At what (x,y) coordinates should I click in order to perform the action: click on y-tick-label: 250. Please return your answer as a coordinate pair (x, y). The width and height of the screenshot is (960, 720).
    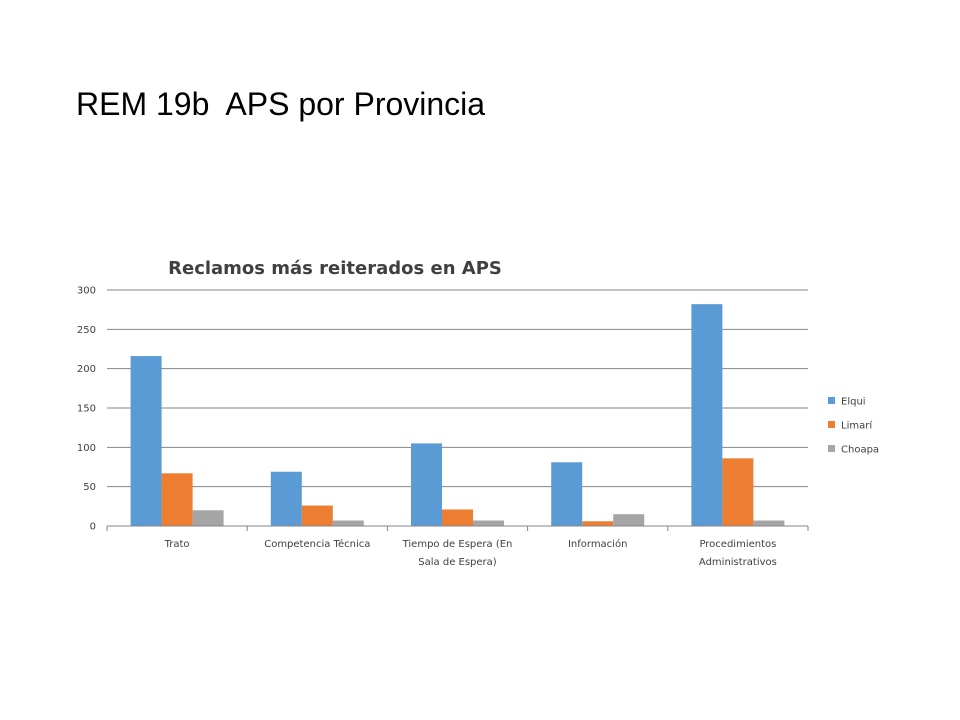
    Looking at the image, I should click on (86, 330).